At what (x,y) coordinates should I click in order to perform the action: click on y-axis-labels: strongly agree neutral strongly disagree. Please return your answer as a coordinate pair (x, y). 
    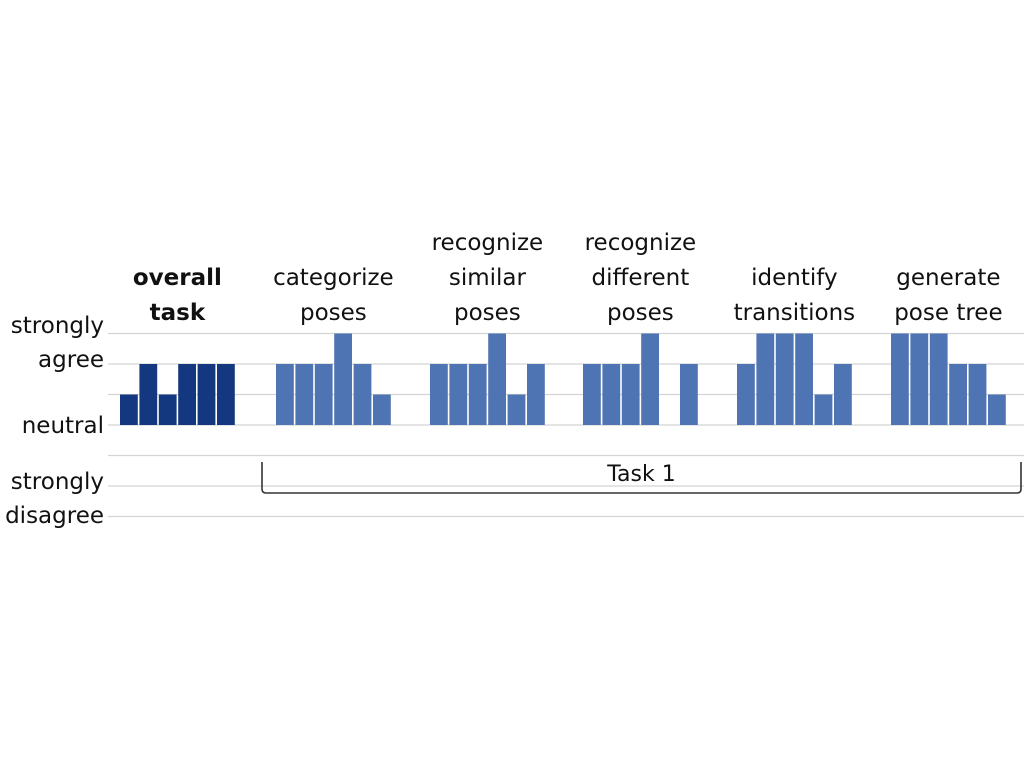
    Looking at the image, I should click on (54, 421).